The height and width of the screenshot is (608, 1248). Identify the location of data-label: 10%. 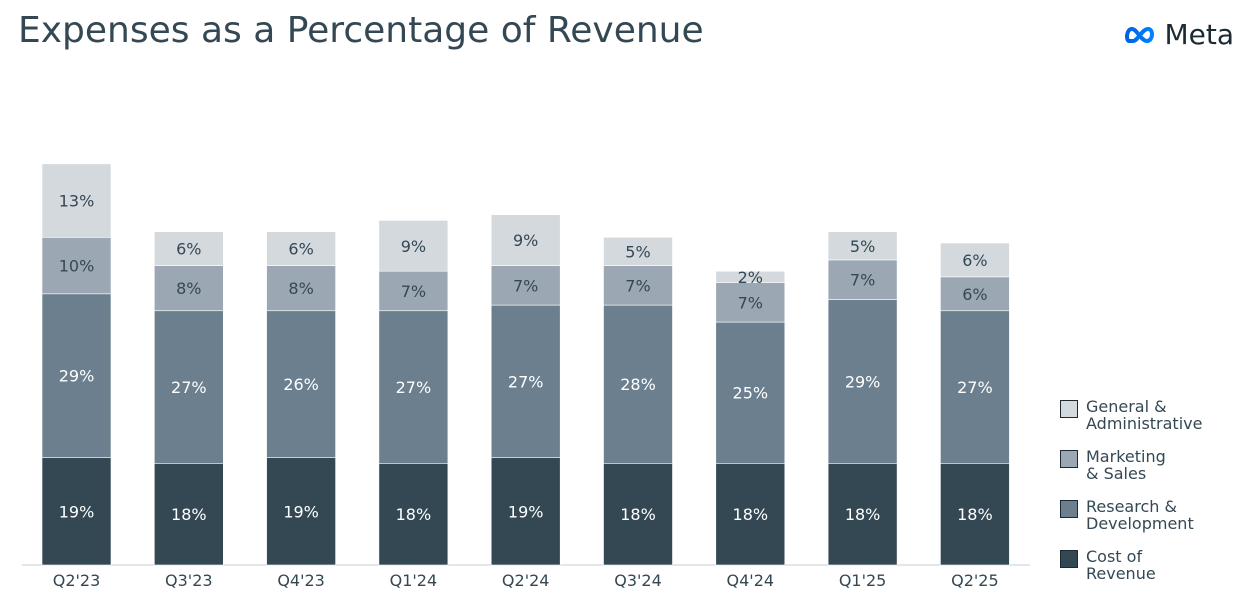
(77, 266).